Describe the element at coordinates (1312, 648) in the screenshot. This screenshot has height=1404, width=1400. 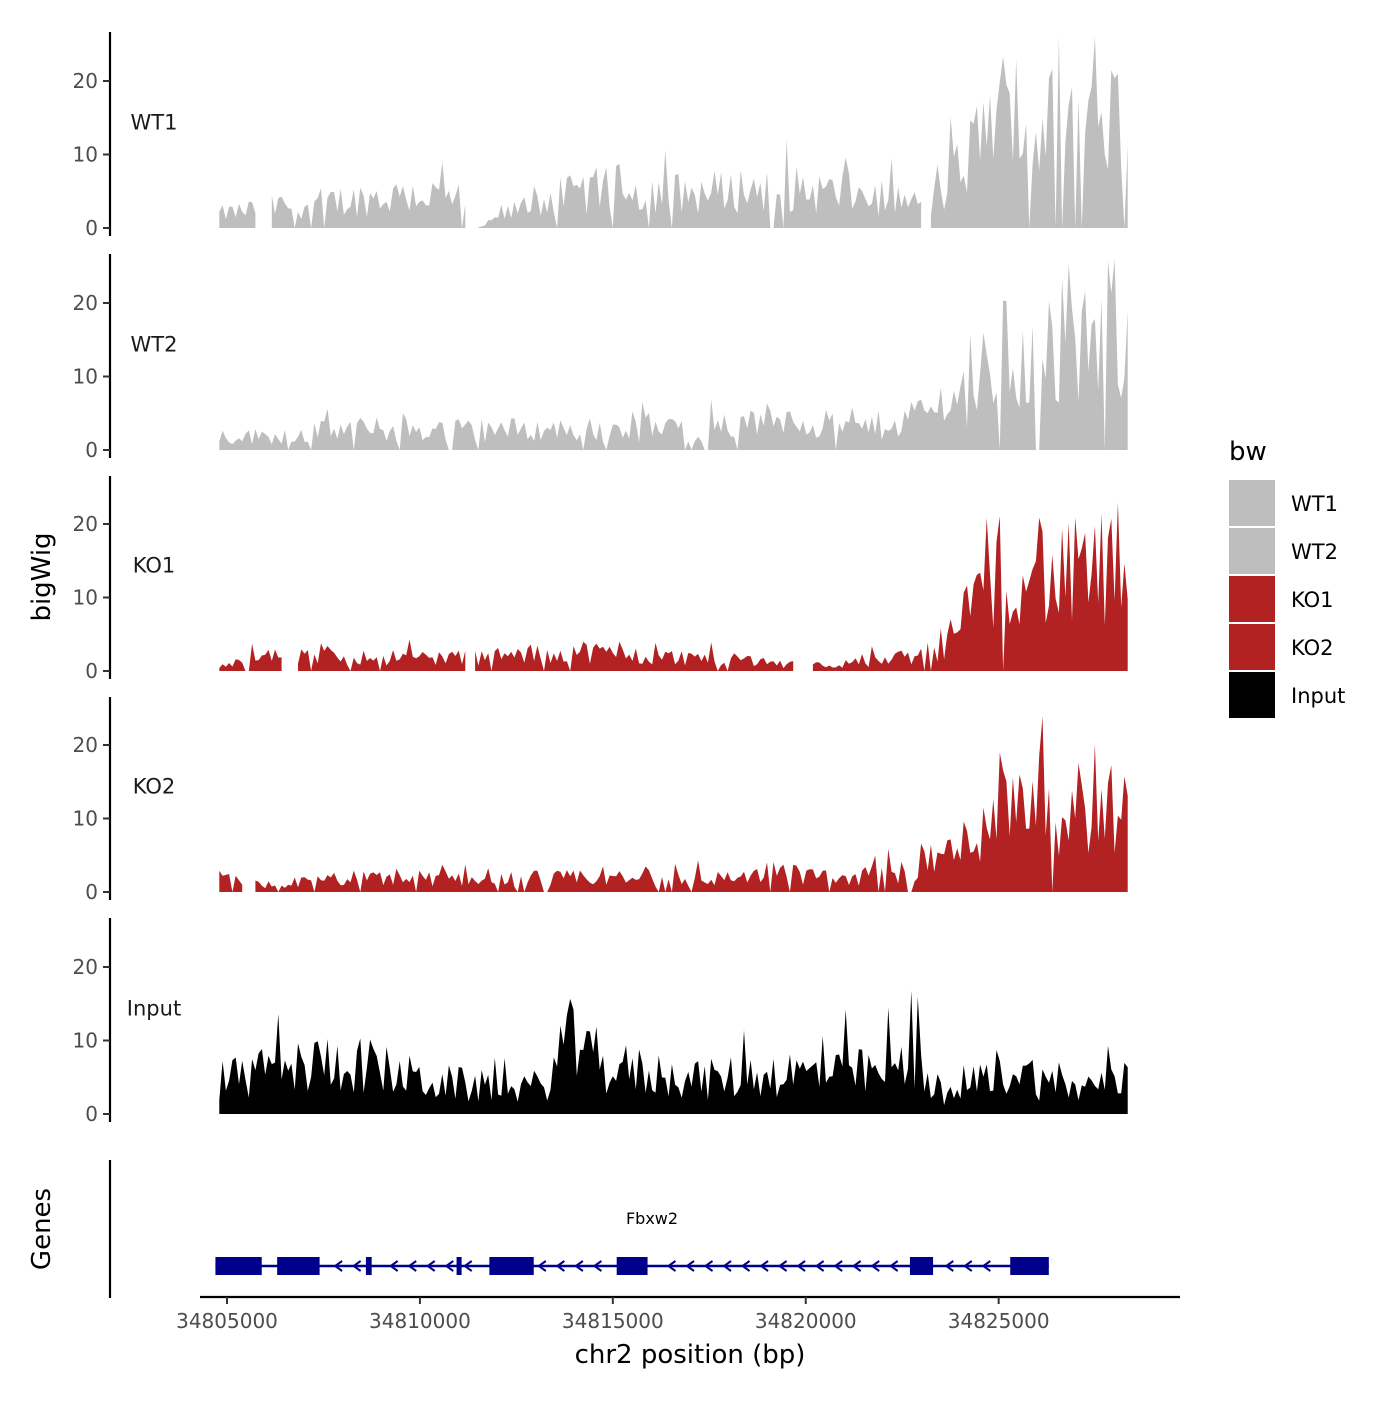
I see `legend-label-ko2: KO2` at that location.